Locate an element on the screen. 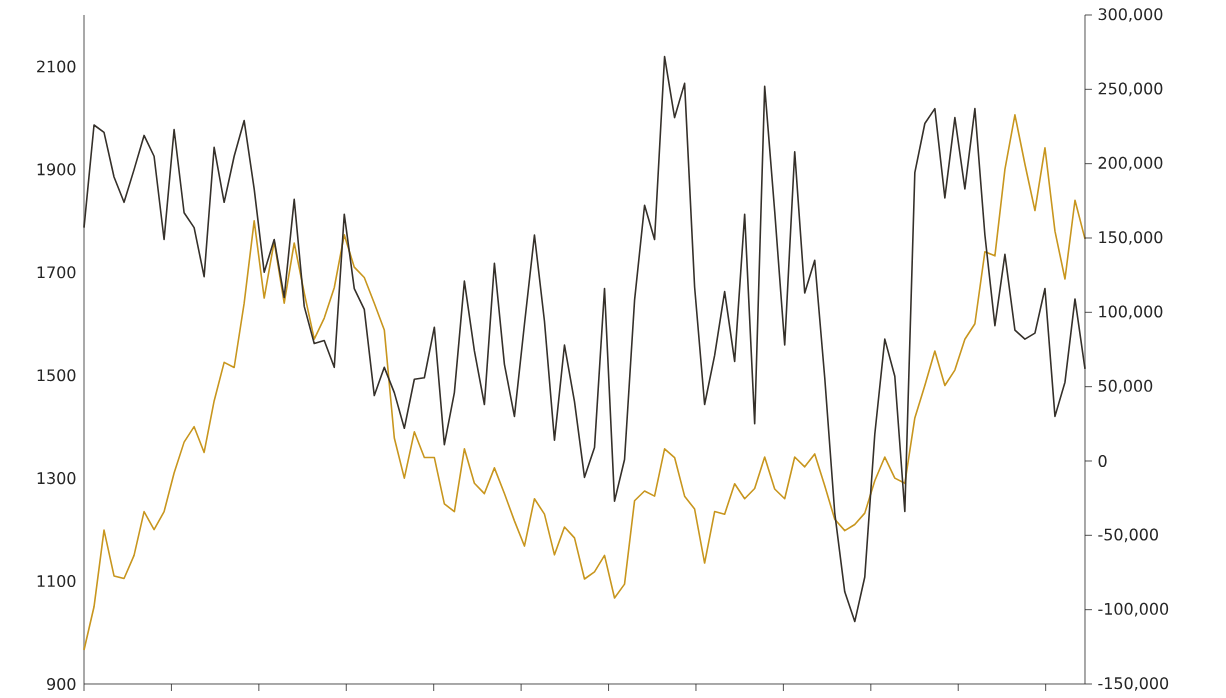 Image resolution: width=1226 pixels, height=698 pixels. y2-tick-label: 150,000 is located at coordinates (1131, 238).